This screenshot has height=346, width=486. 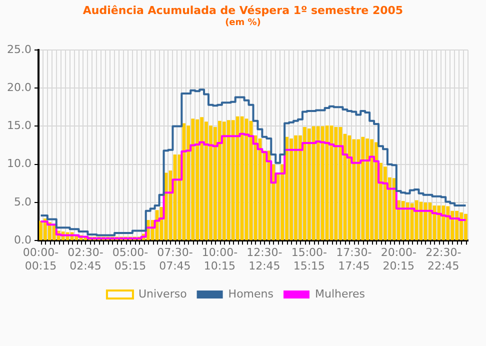 I want to click on chart-title: Audiência Acumulada de Véspera 1º semestre 2005, so click(x=243, y=10).